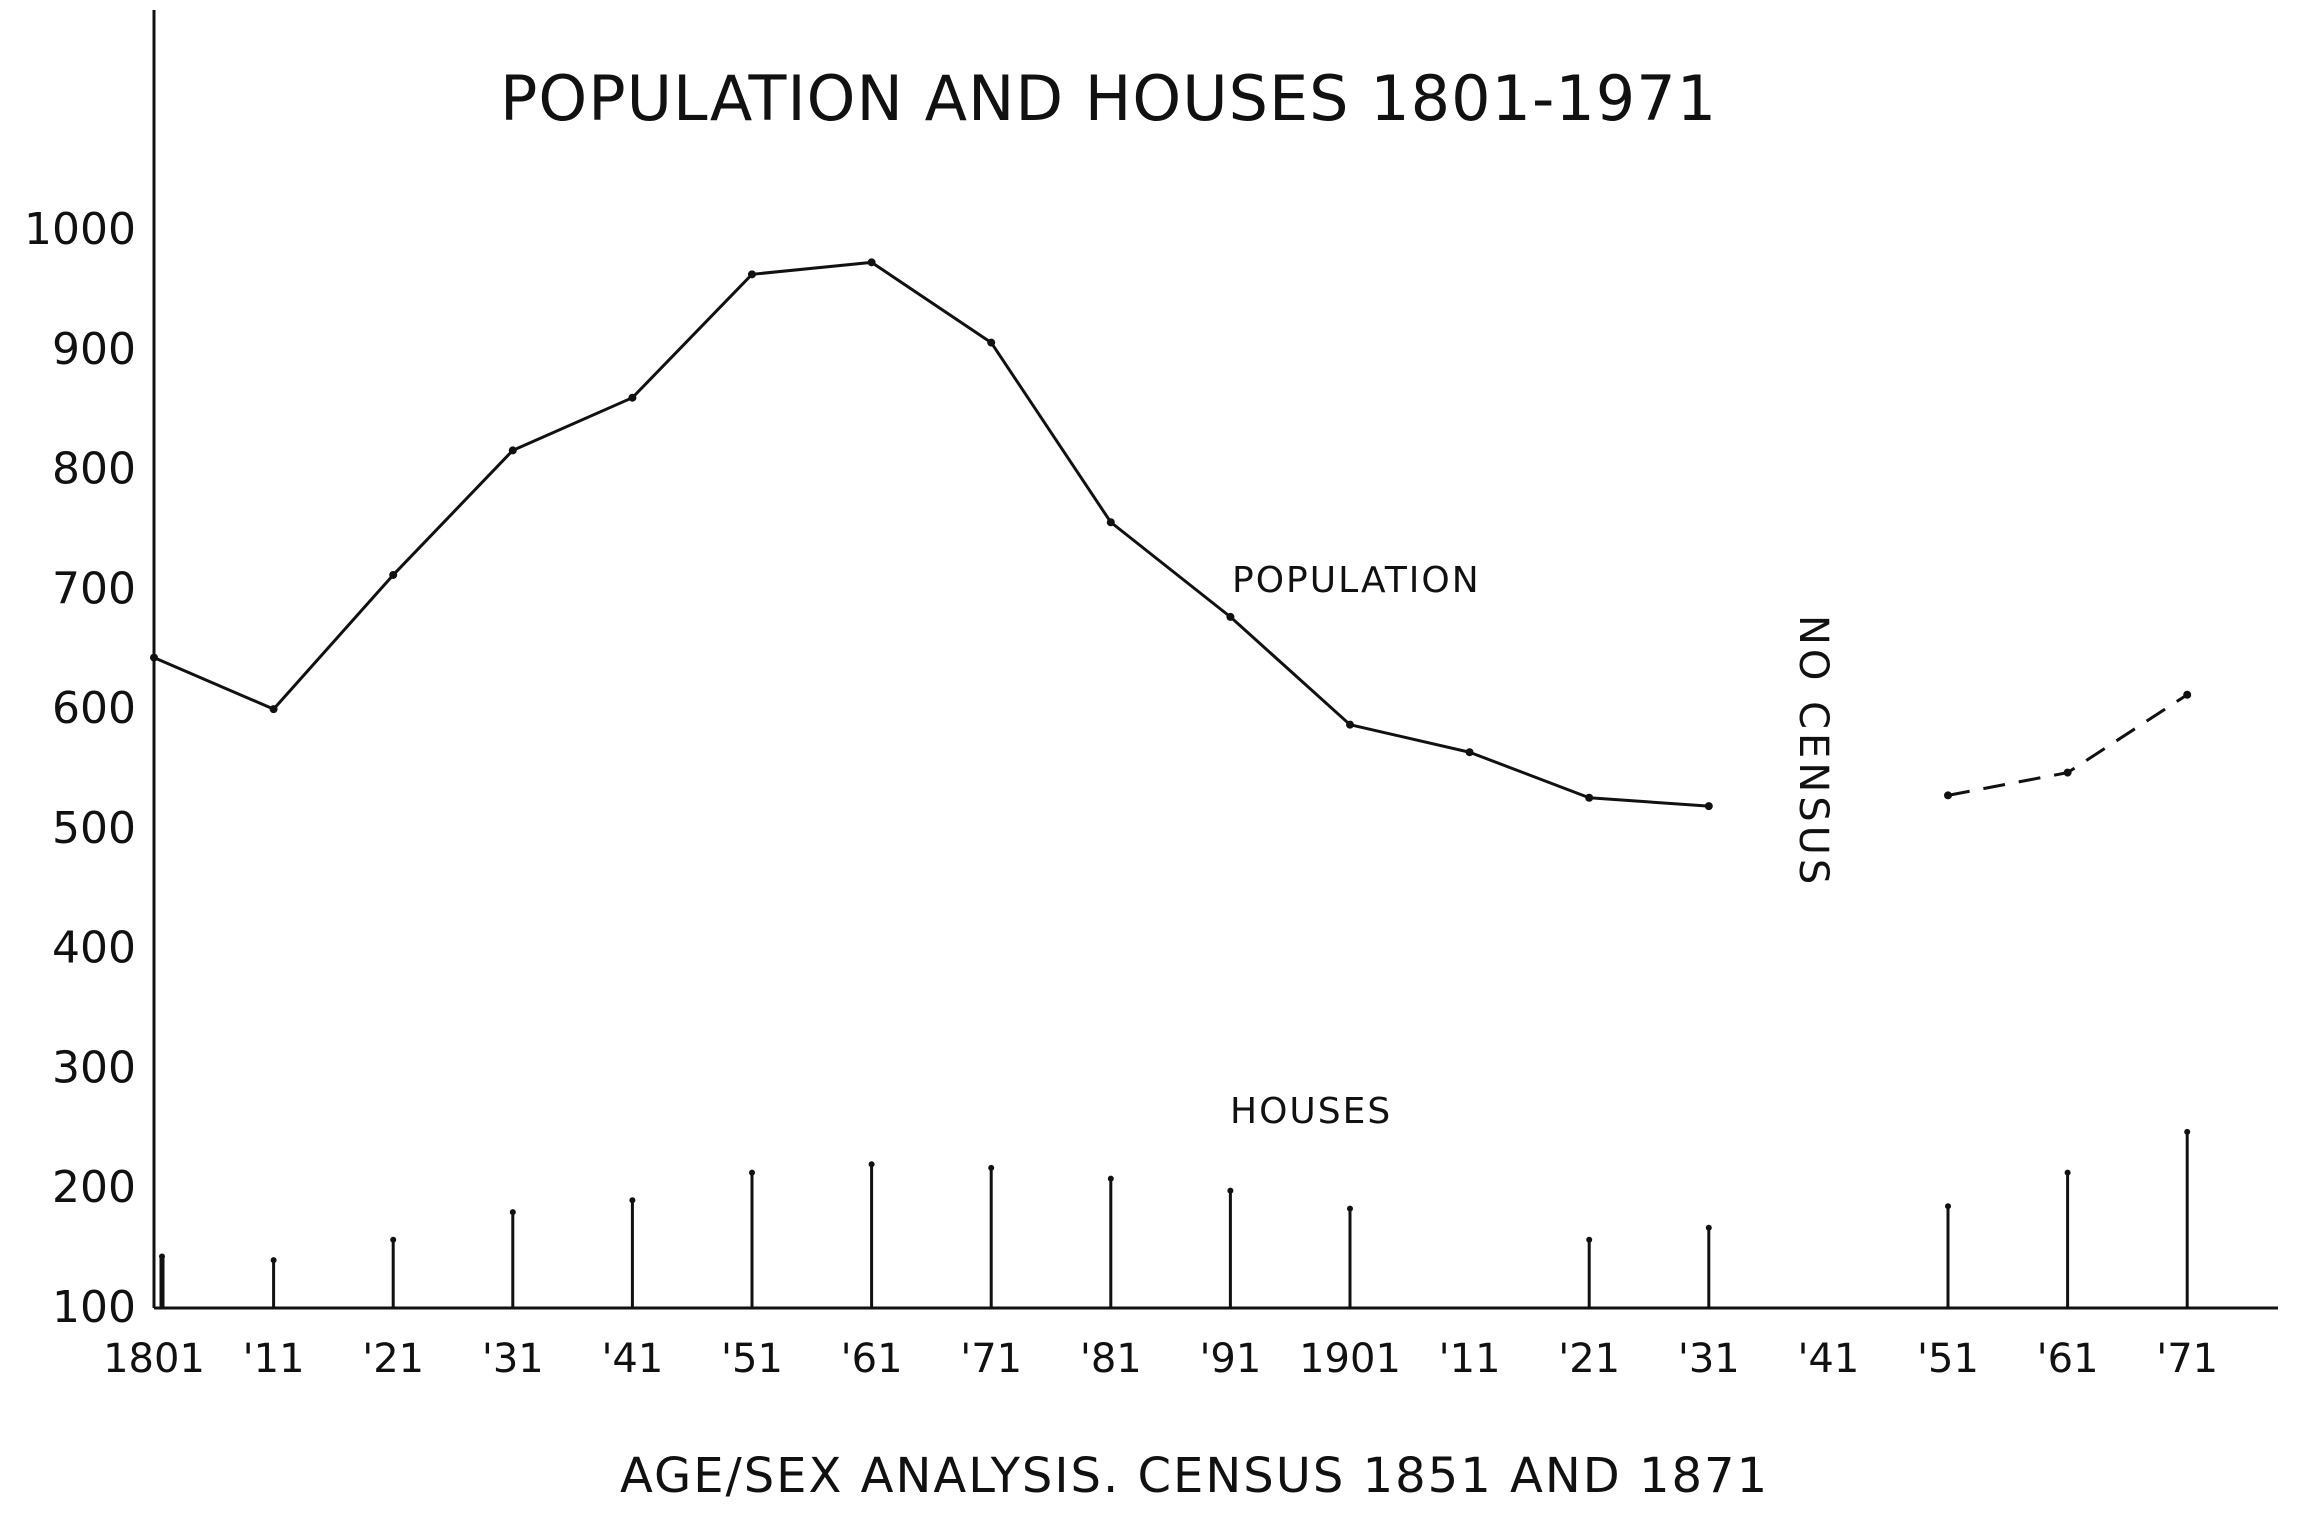 This screenshot has width=2303, height=1530. What do you see at coordinates (94, 948) in the screenshot?
I see `y-tick-label: 400` at bounding box center [94, 948].